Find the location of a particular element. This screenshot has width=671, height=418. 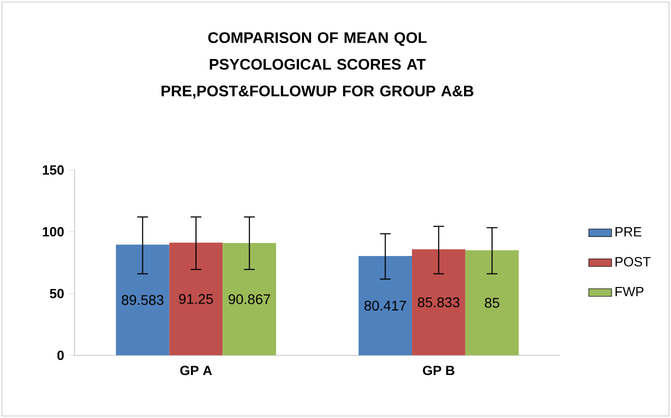

data-label: 90.867 is located at coordinates (249, 299).